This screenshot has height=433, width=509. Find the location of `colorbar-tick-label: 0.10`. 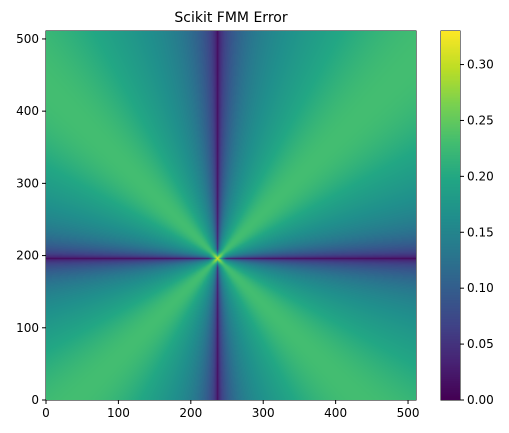

colorbar-tick-label: 0.10 is located at coordinates (480, 288).